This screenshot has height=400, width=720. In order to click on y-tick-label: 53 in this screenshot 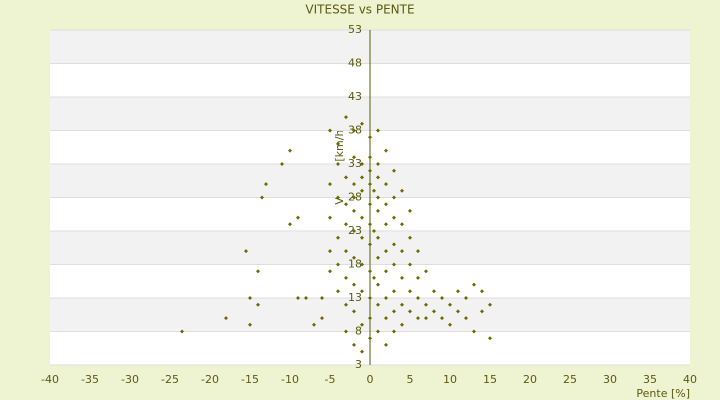, I will do `click(355, 29)`.